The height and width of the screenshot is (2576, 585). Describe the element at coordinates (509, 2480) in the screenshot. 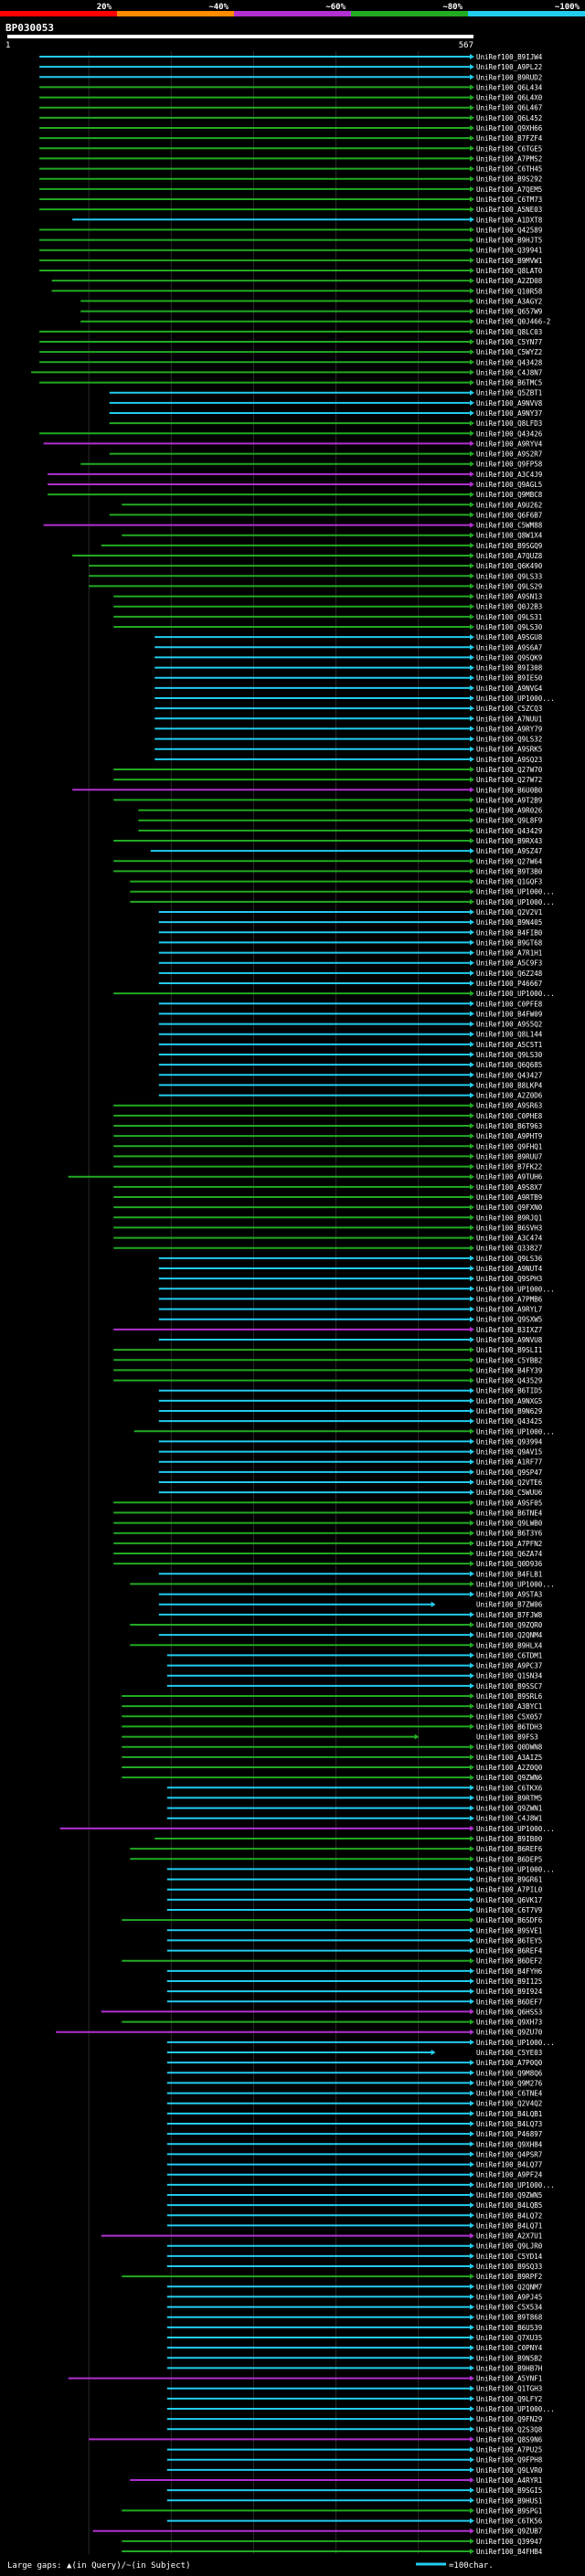

I see `hit-label: UniRef100_A4RYR1` at that location.